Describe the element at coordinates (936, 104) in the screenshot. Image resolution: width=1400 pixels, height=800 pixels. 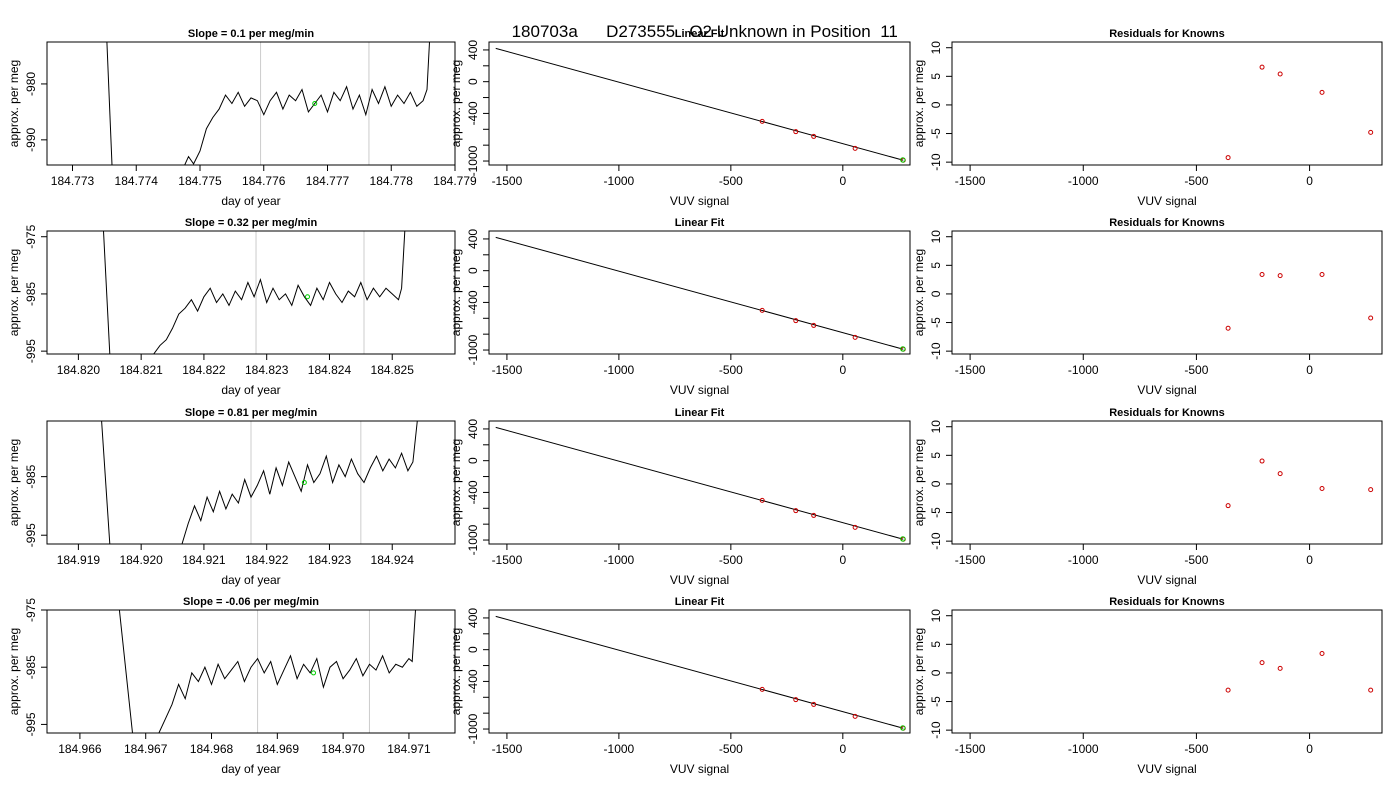
I see `residuals-r1-ytick-label: 0` at that location.